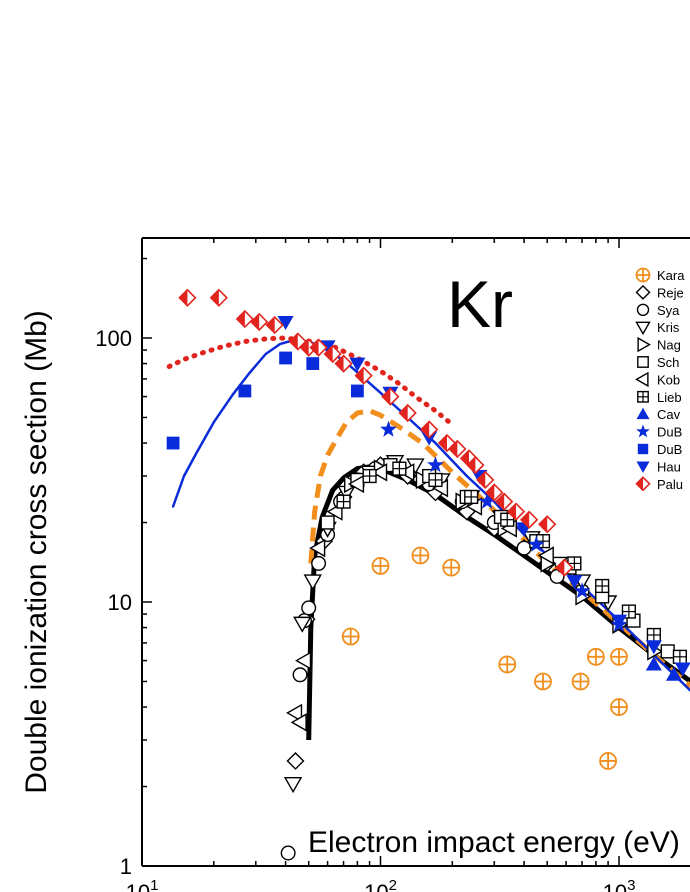 The height and width of the screenshot is (892, 690). Describe the element at coordinates (668, 327) in the screenshot. I see `legend-label: Kris` at that location.